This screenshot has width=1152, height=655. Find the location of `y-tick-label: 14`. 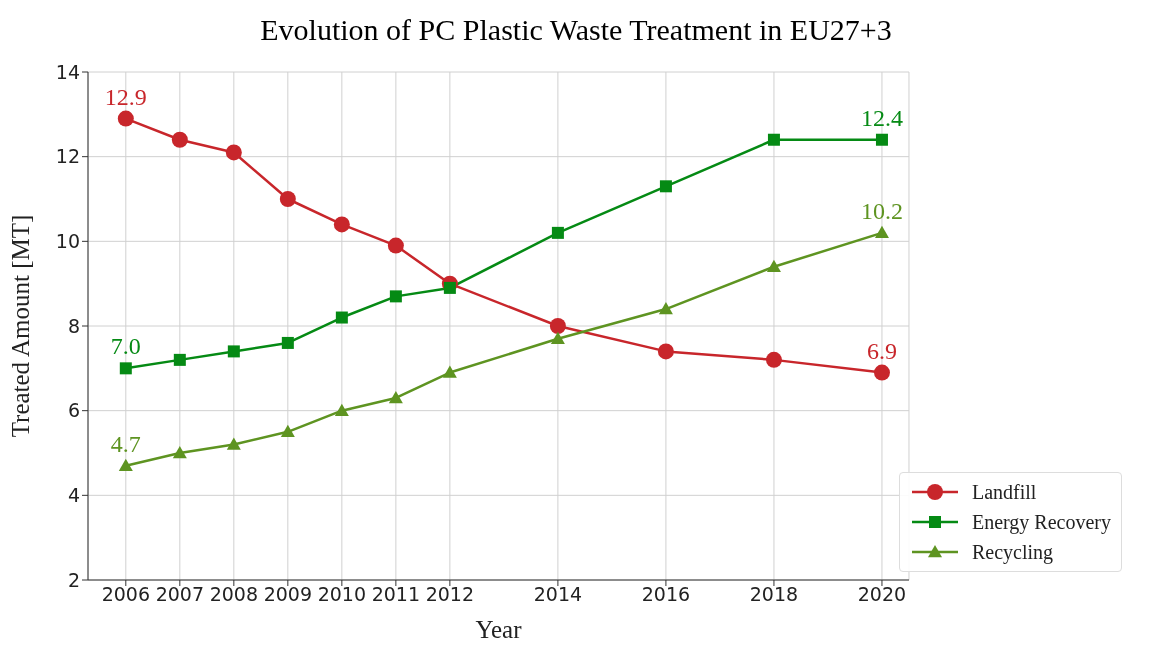

y-tick-label: 14 is located at coordinates (67, 71).